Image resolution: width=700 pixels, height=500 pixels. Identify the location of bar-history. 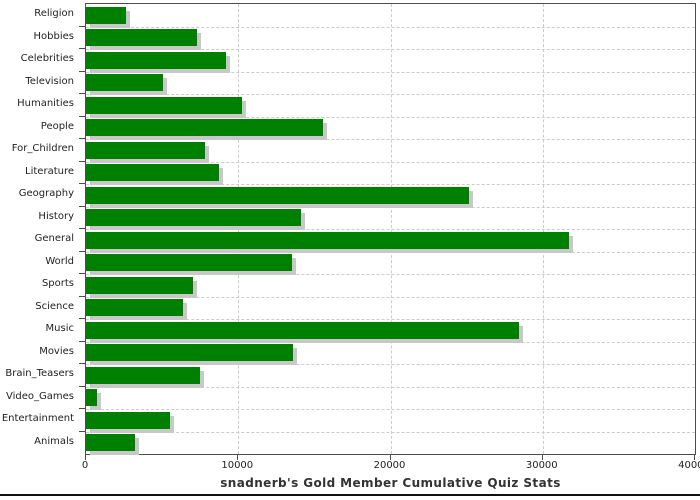
(193, 217).